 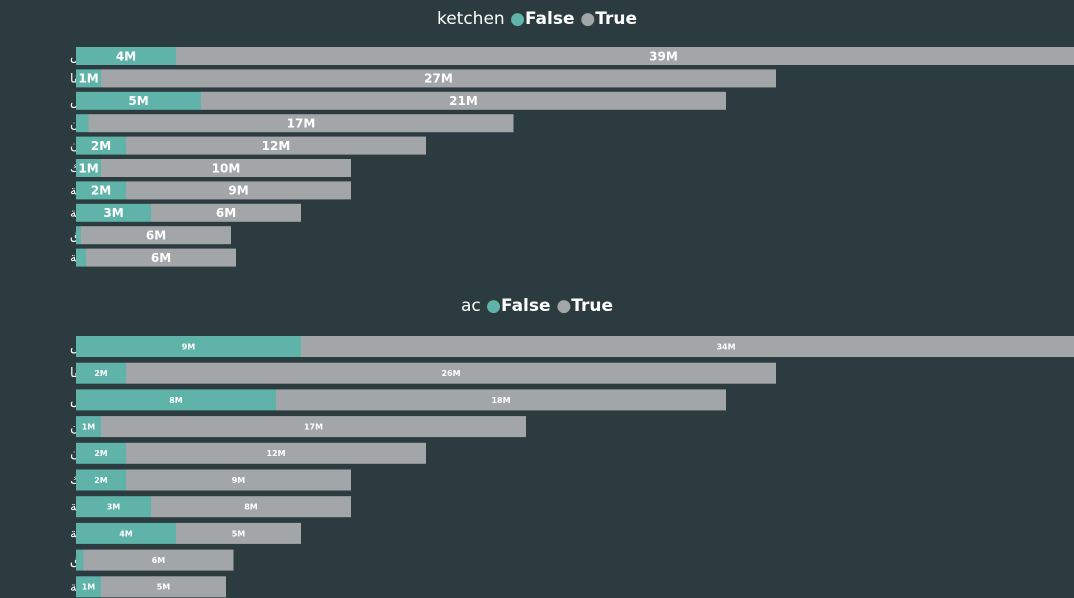 I want to click on chart1-data-label: 21M, so click(x=463, y=101).